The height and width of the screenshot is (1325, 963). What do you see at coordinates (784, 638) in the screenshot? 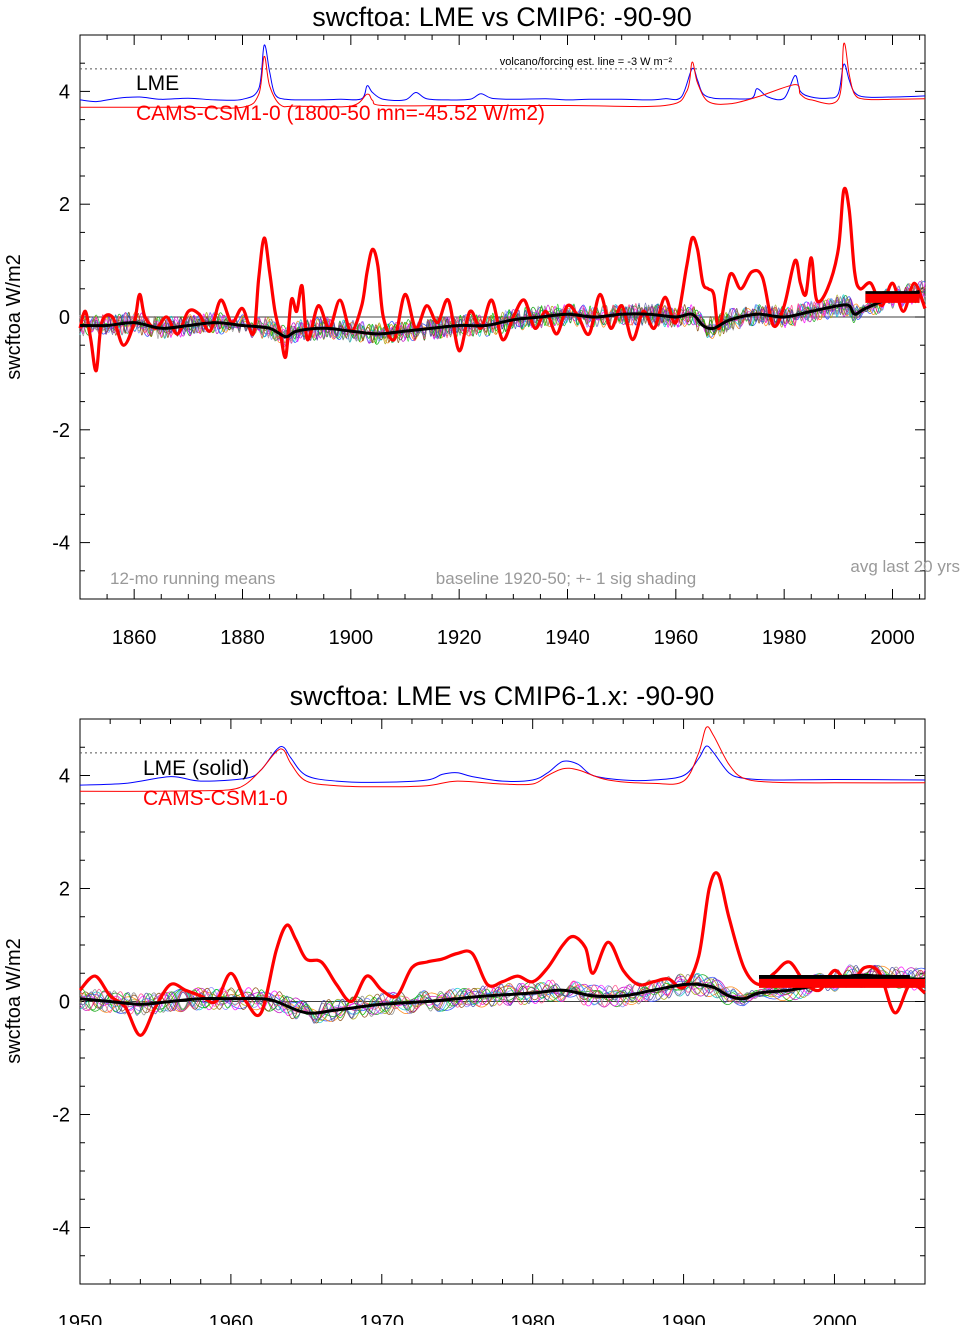
I see `top-xtick-label: 1980` at bounding box center [784, 638].